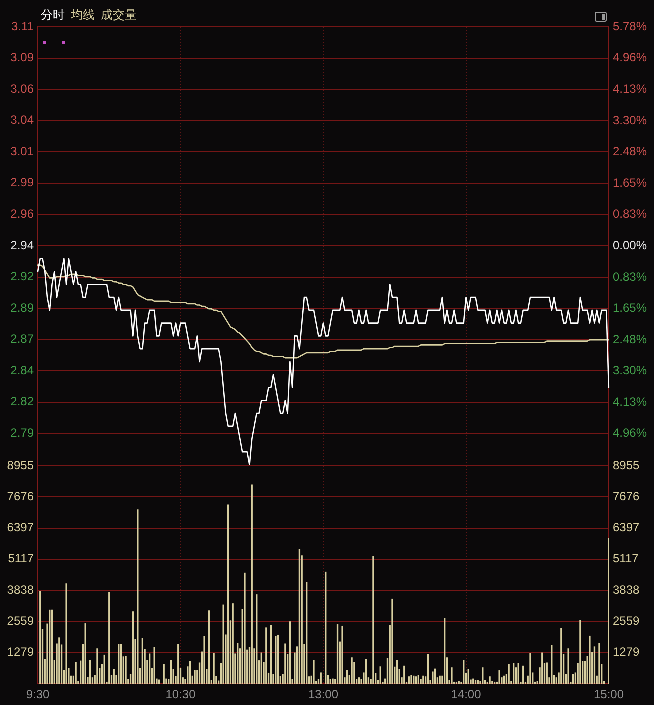 The image size is (654, 705). What do you see at coordinates (626, 589) in the screenshot?
I see `y2-tick-label: 3838` at bounding box center [626, 589].